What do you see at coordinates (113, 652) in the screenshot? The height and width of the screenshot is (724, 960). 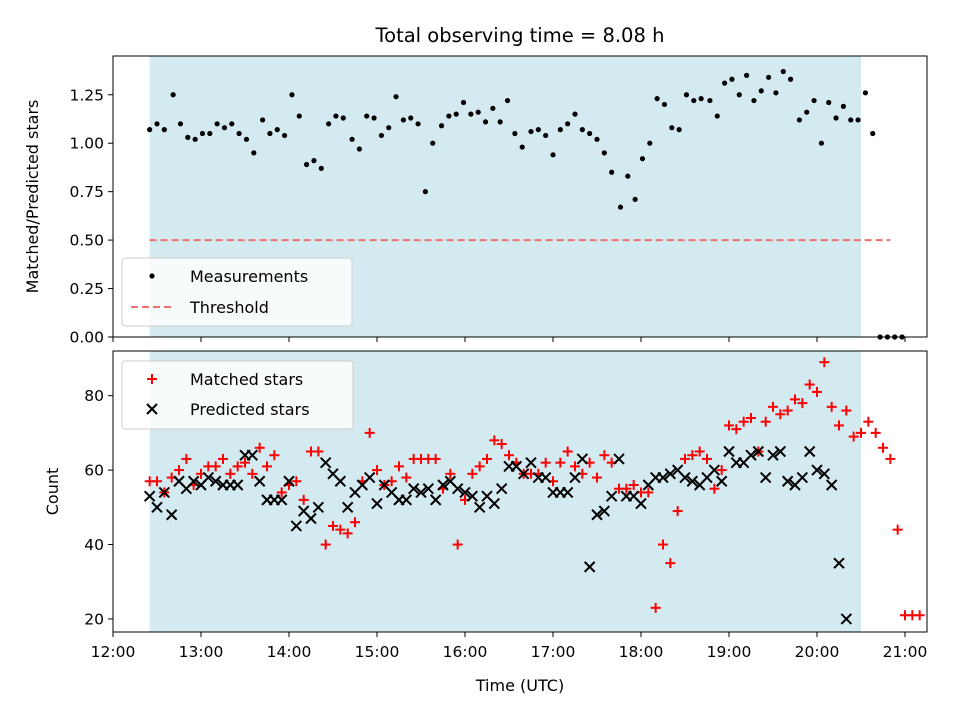 I see `x-tick-label: 12:00` at bounding box center [113, 652].